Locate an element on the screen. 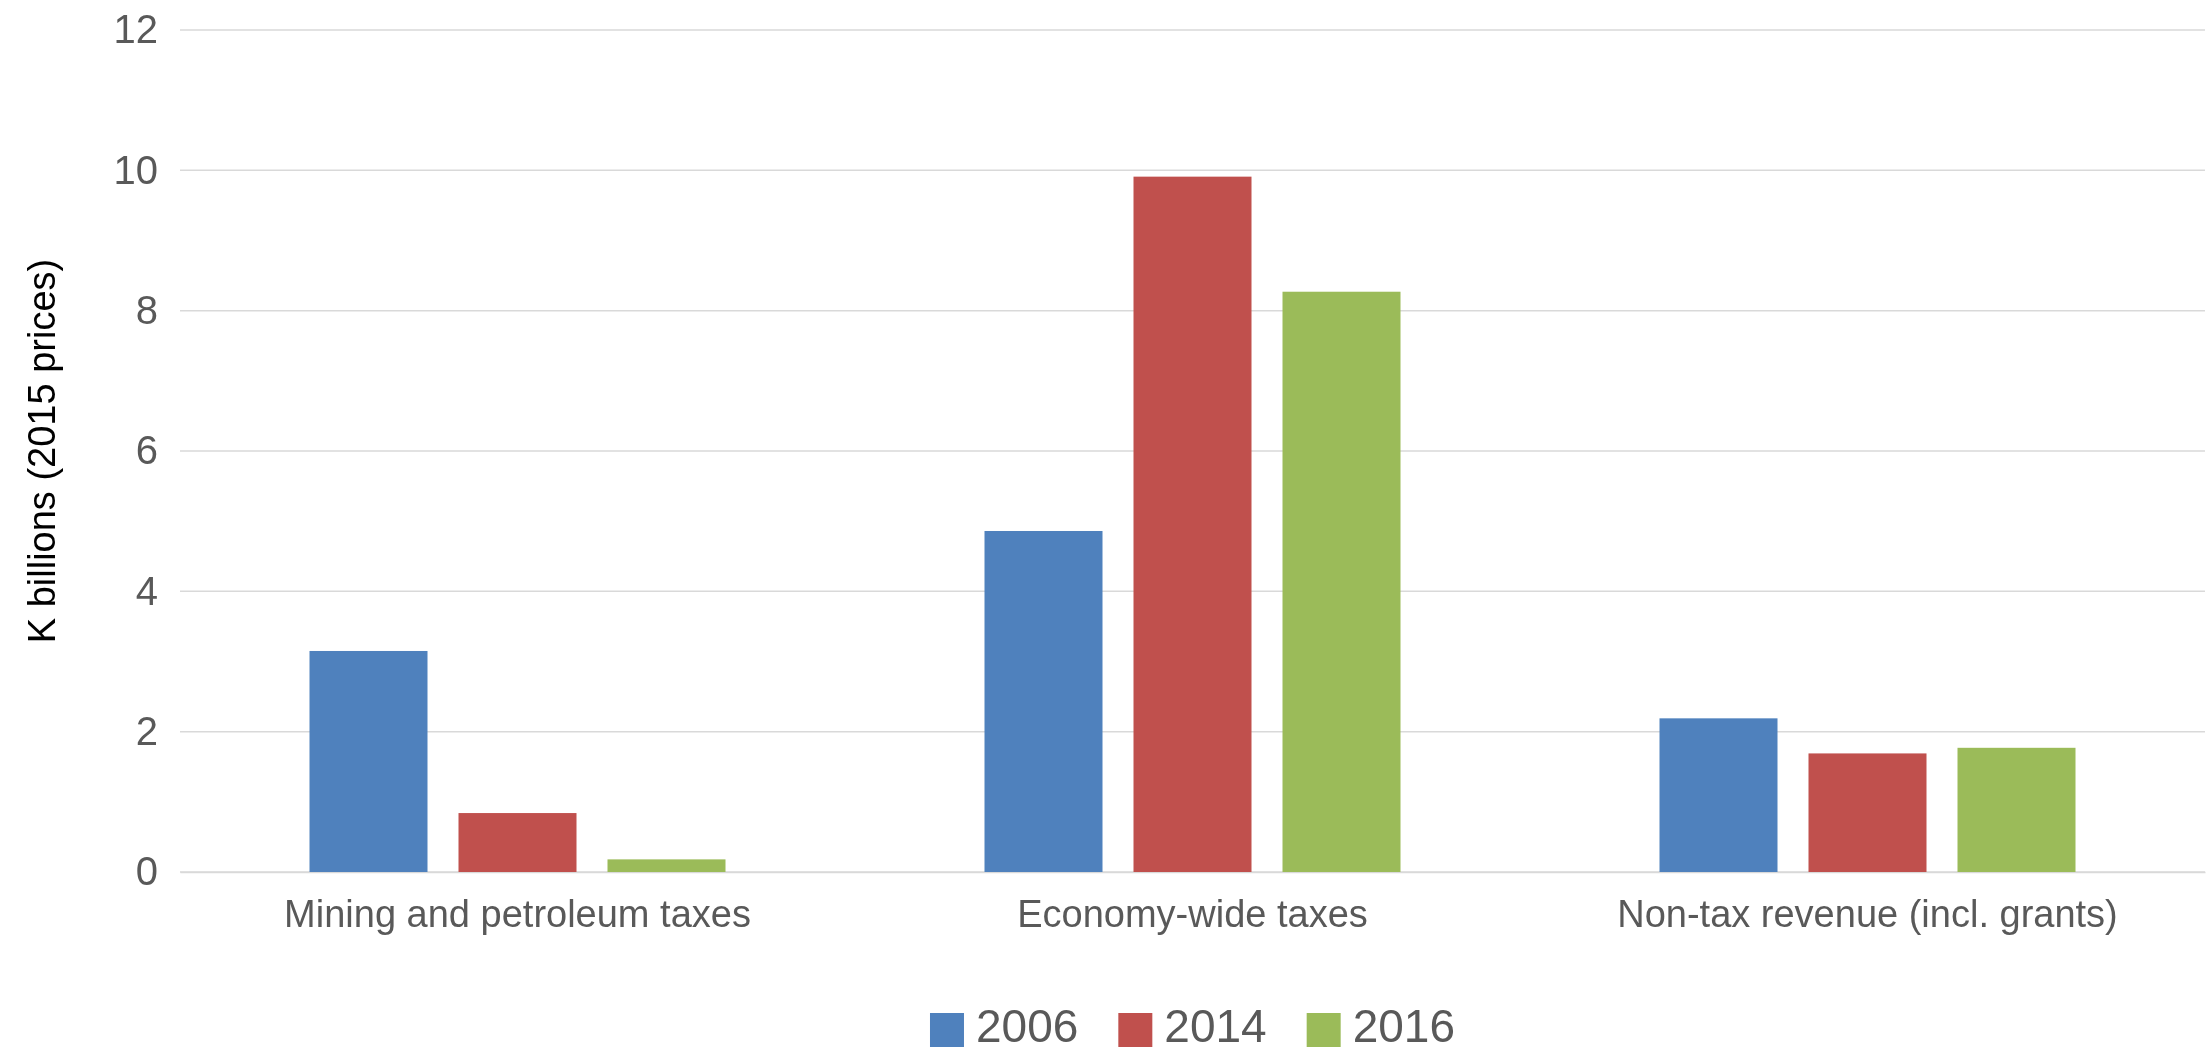 Image resolution: width=2210 pixels, height=1059 pixels. y-axis-title: K billions (2015 prices) is located at coordinates (42, 451).